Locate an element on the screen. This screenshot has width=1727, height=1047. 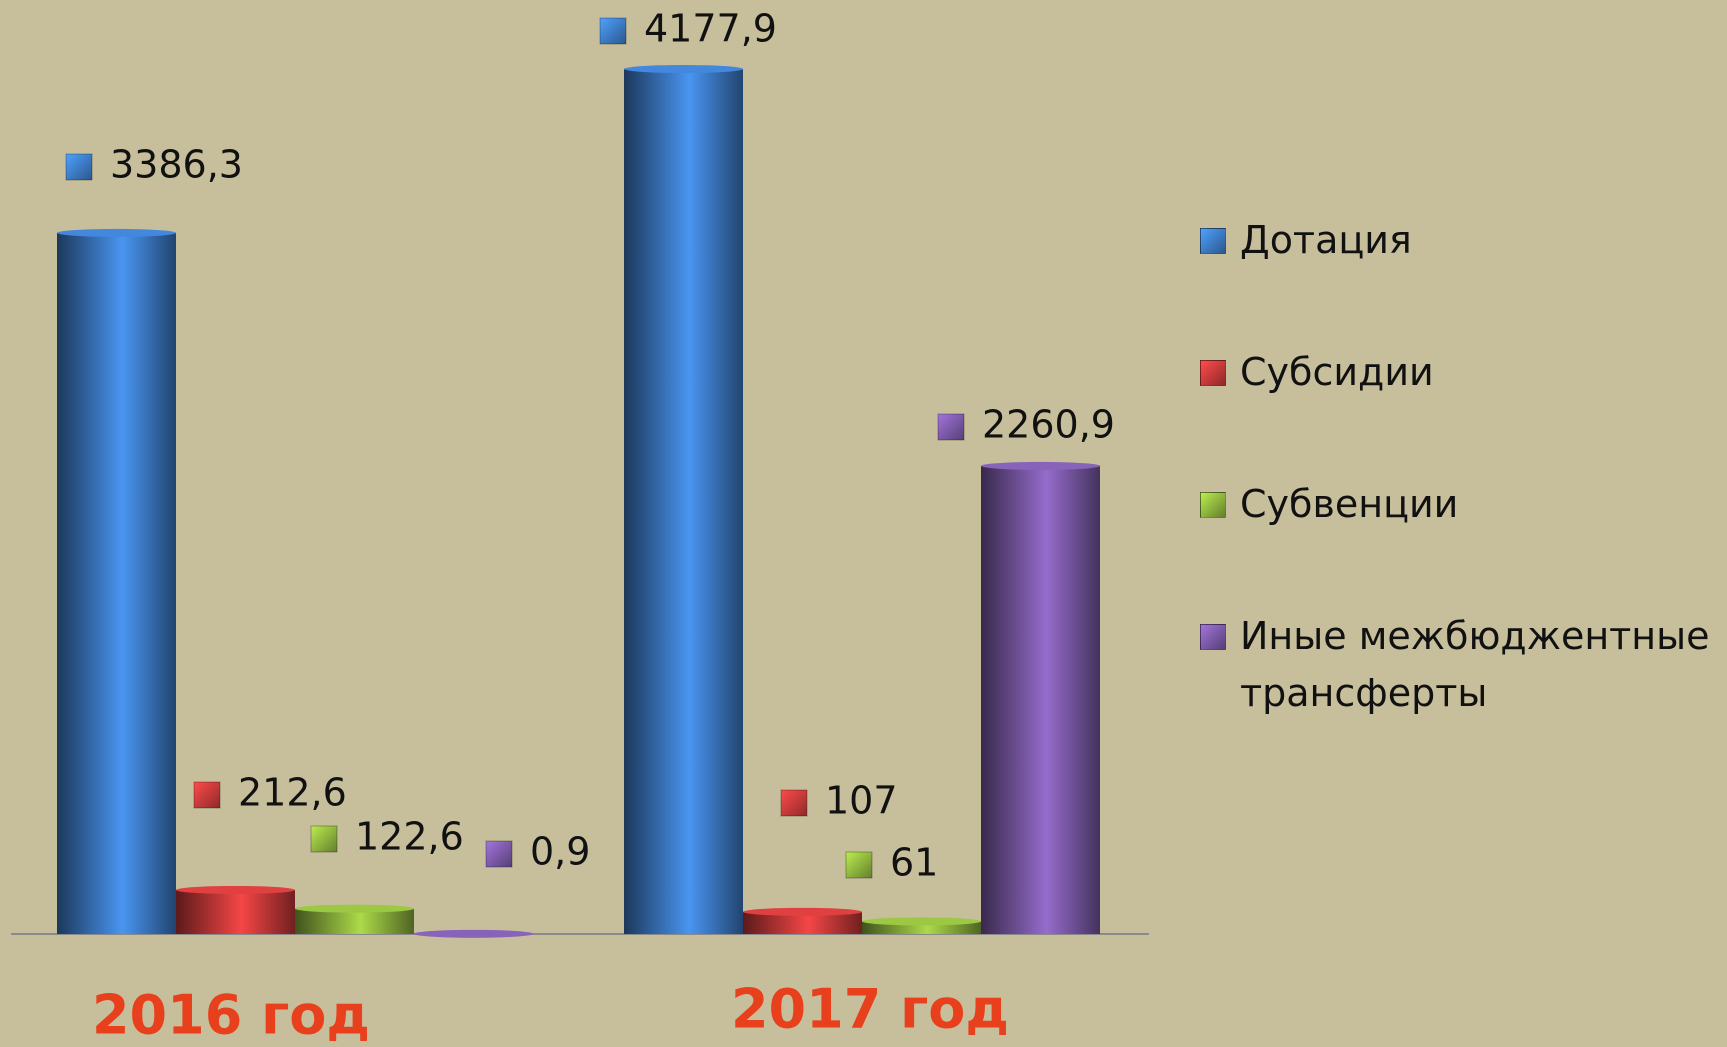
value-label: 3386,3 is located at coordinates (176, 165).